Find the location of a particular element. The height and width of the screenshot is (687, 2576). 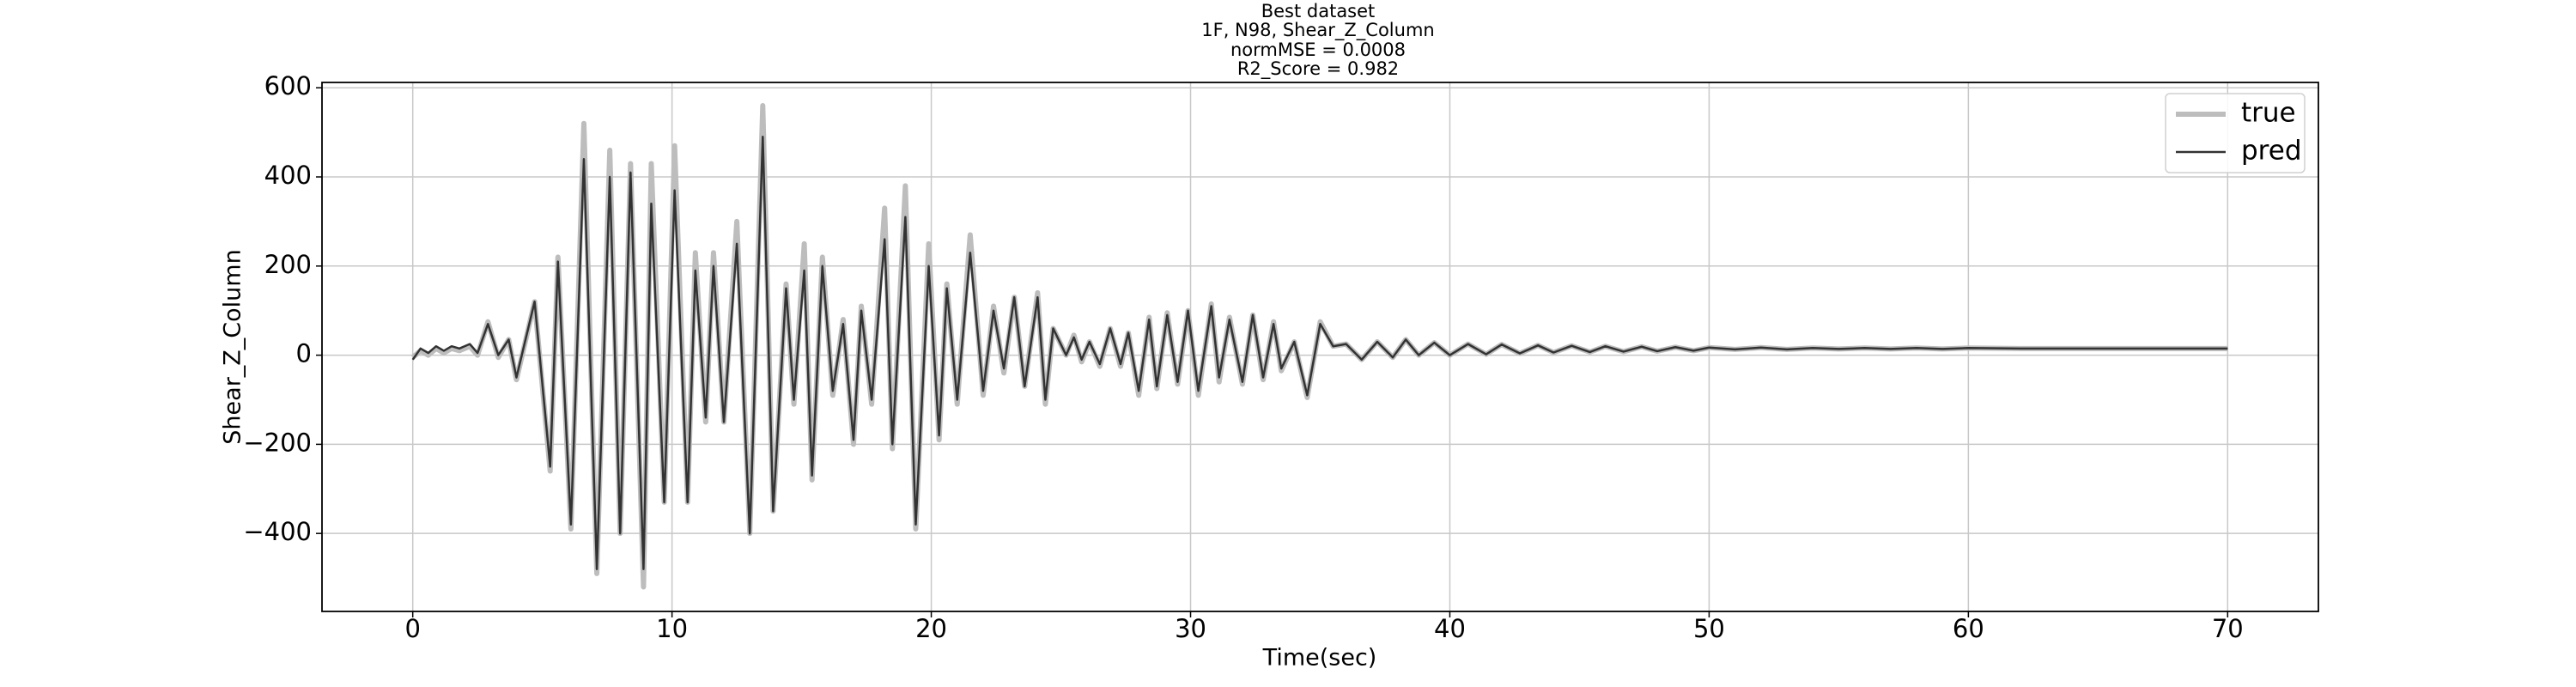

legend-label: true is located at coordinates (2268, 113).